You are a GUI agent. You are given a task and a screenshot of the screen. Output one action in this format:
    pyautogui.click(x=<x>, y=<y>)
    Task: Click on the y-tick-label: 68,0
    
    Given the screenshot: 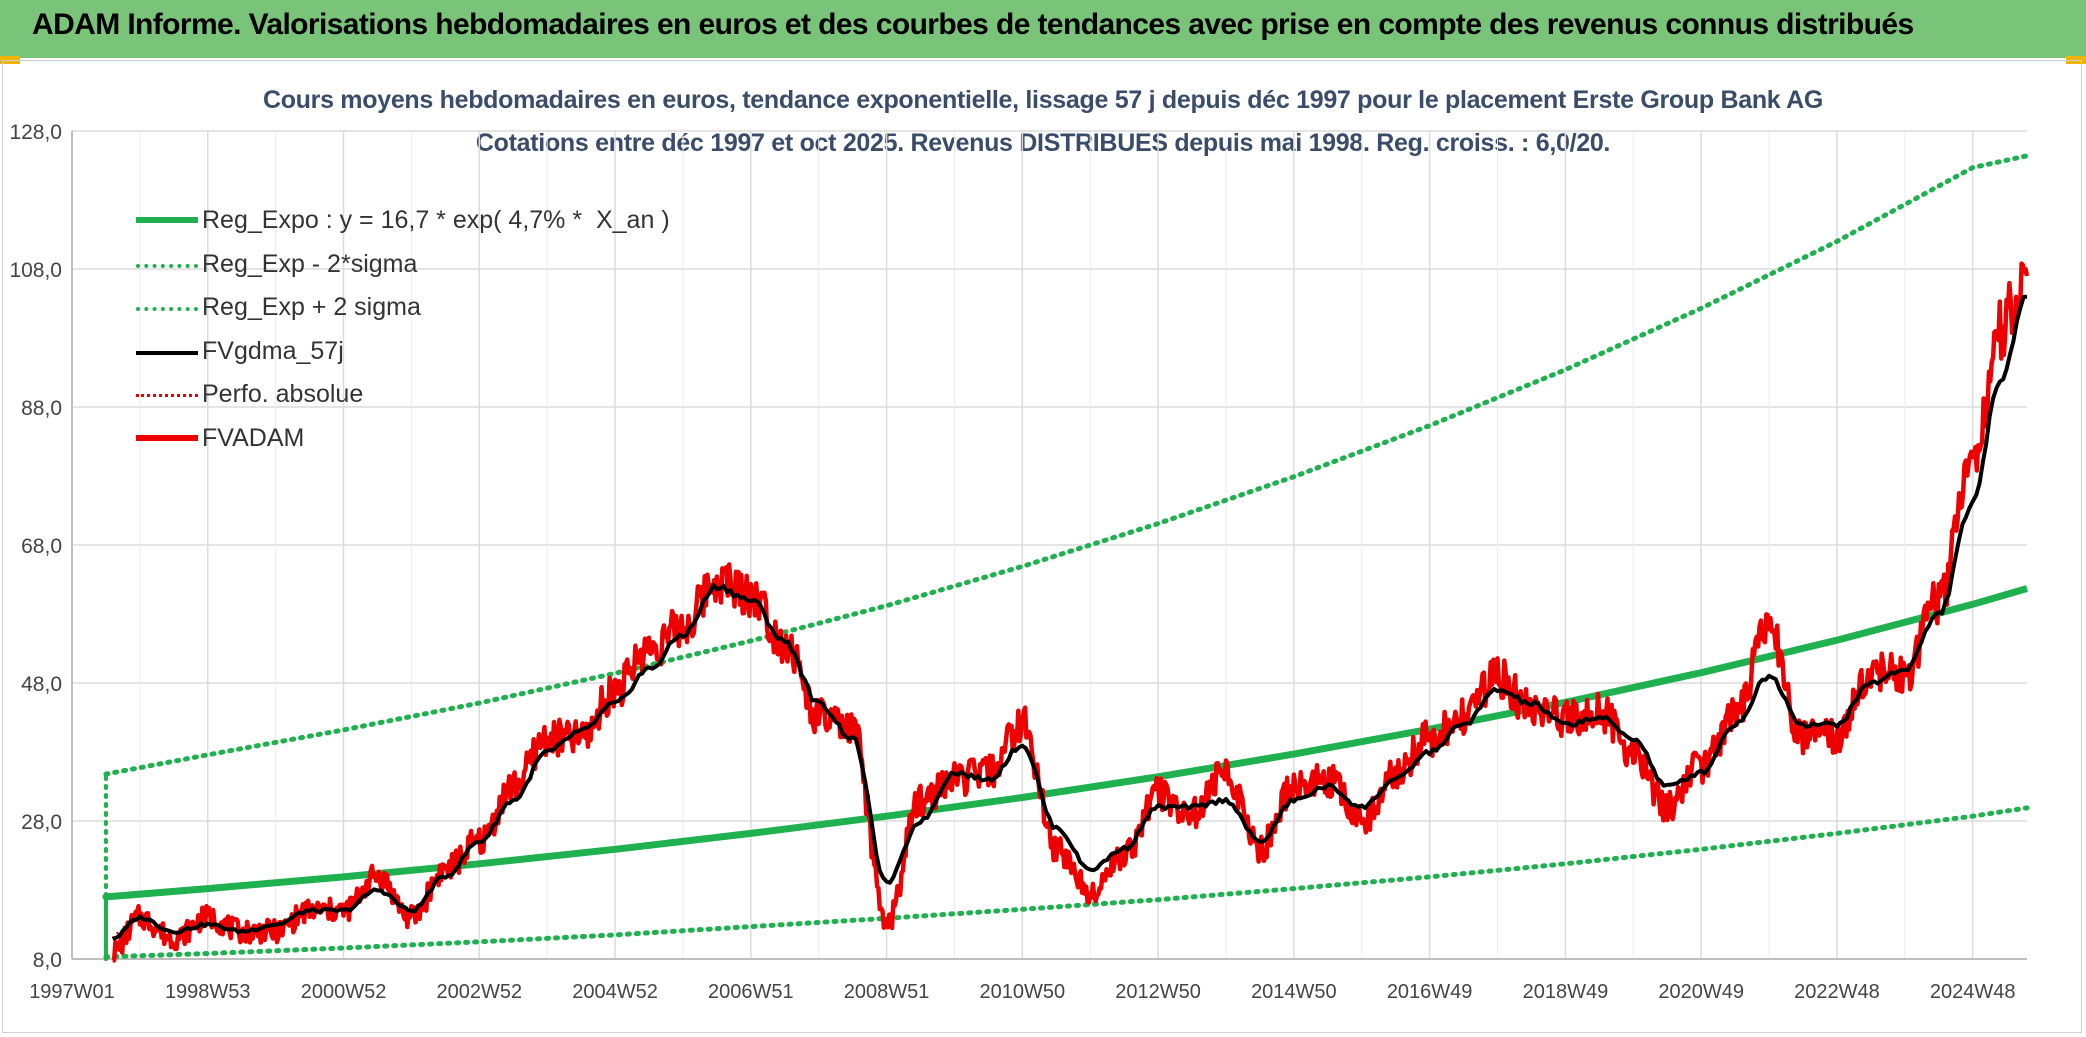 What is the action you would take?
    pyautogui.click(x=41, y=546)
    